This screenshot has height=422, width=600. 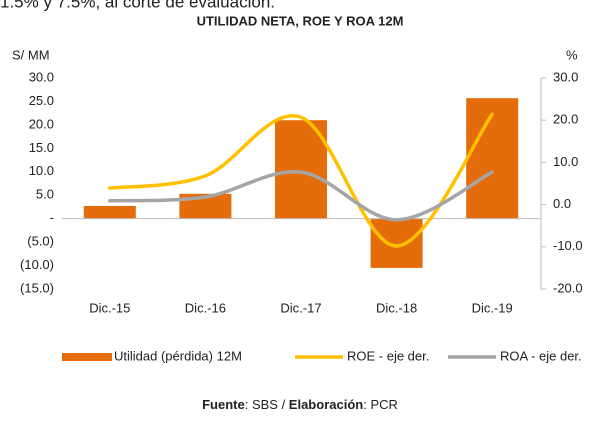 I want to click on header-text: 1.5% y 7.5%, al corte de evaluación., so click(x=137, y=5).